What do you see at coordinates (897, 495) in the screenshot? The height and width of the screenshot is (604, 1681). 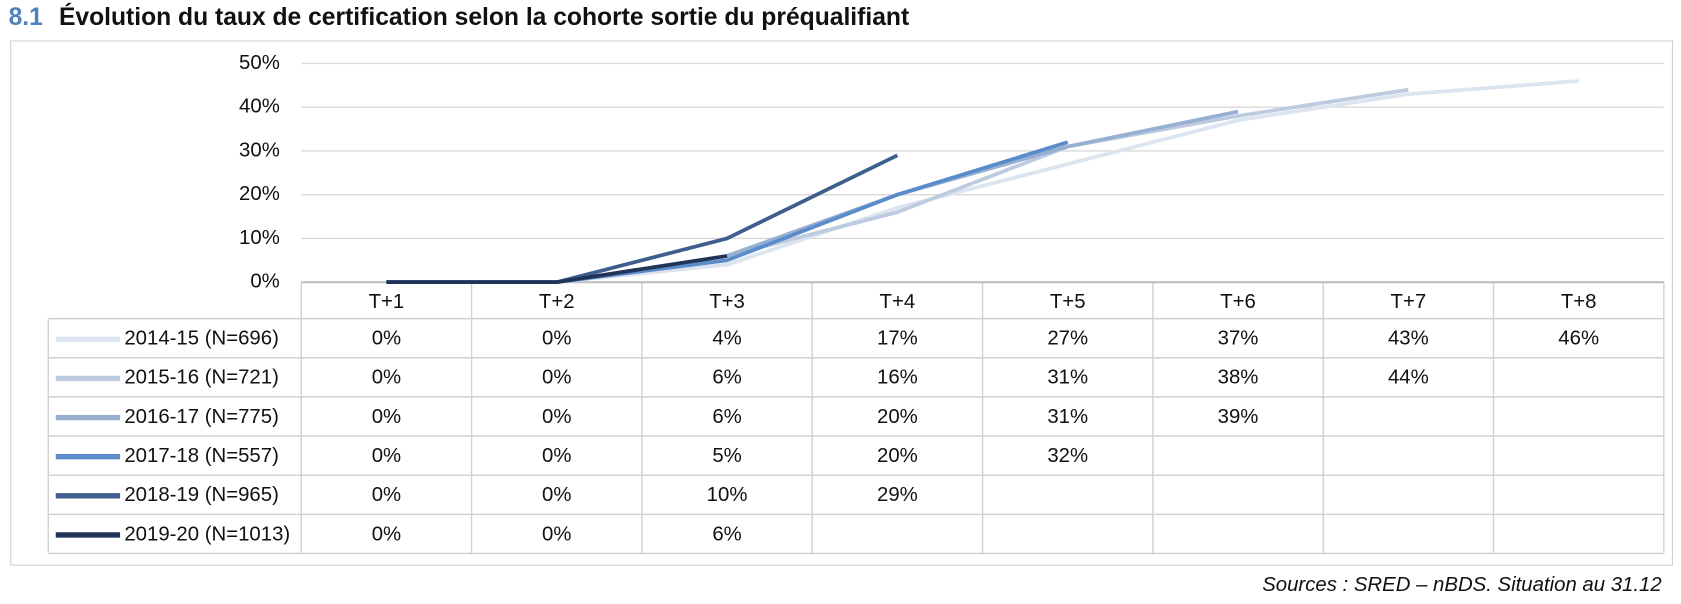 I see `data-label: 29%` at bounding box center [897, 495].